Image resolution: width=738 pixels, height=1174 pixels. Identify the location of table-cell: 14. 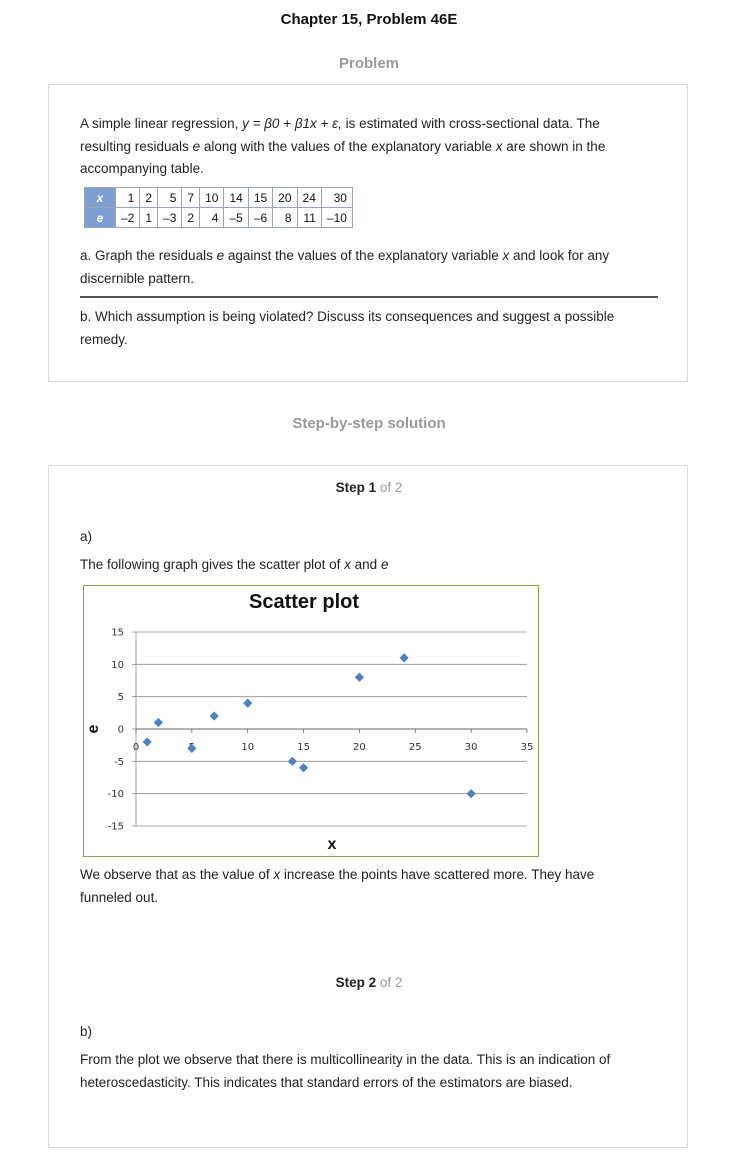
(236, 197).